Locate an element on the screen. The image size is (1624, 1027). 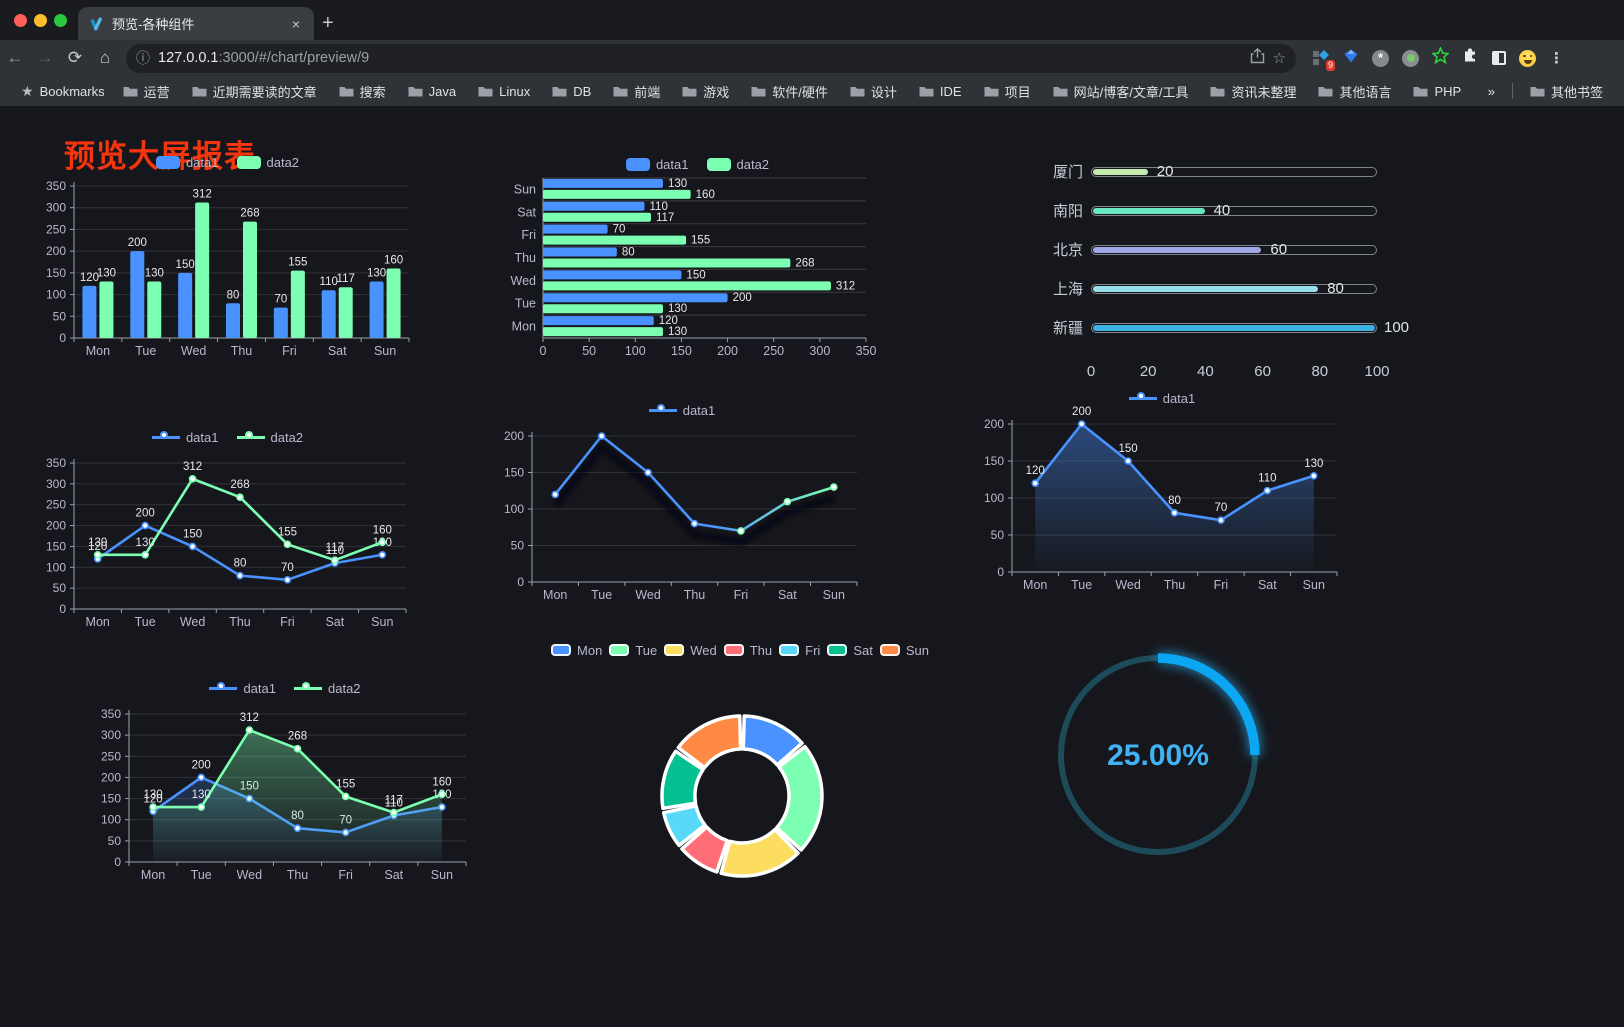
bookmark-folder: 搜索 is located at coordinates (362, 91).